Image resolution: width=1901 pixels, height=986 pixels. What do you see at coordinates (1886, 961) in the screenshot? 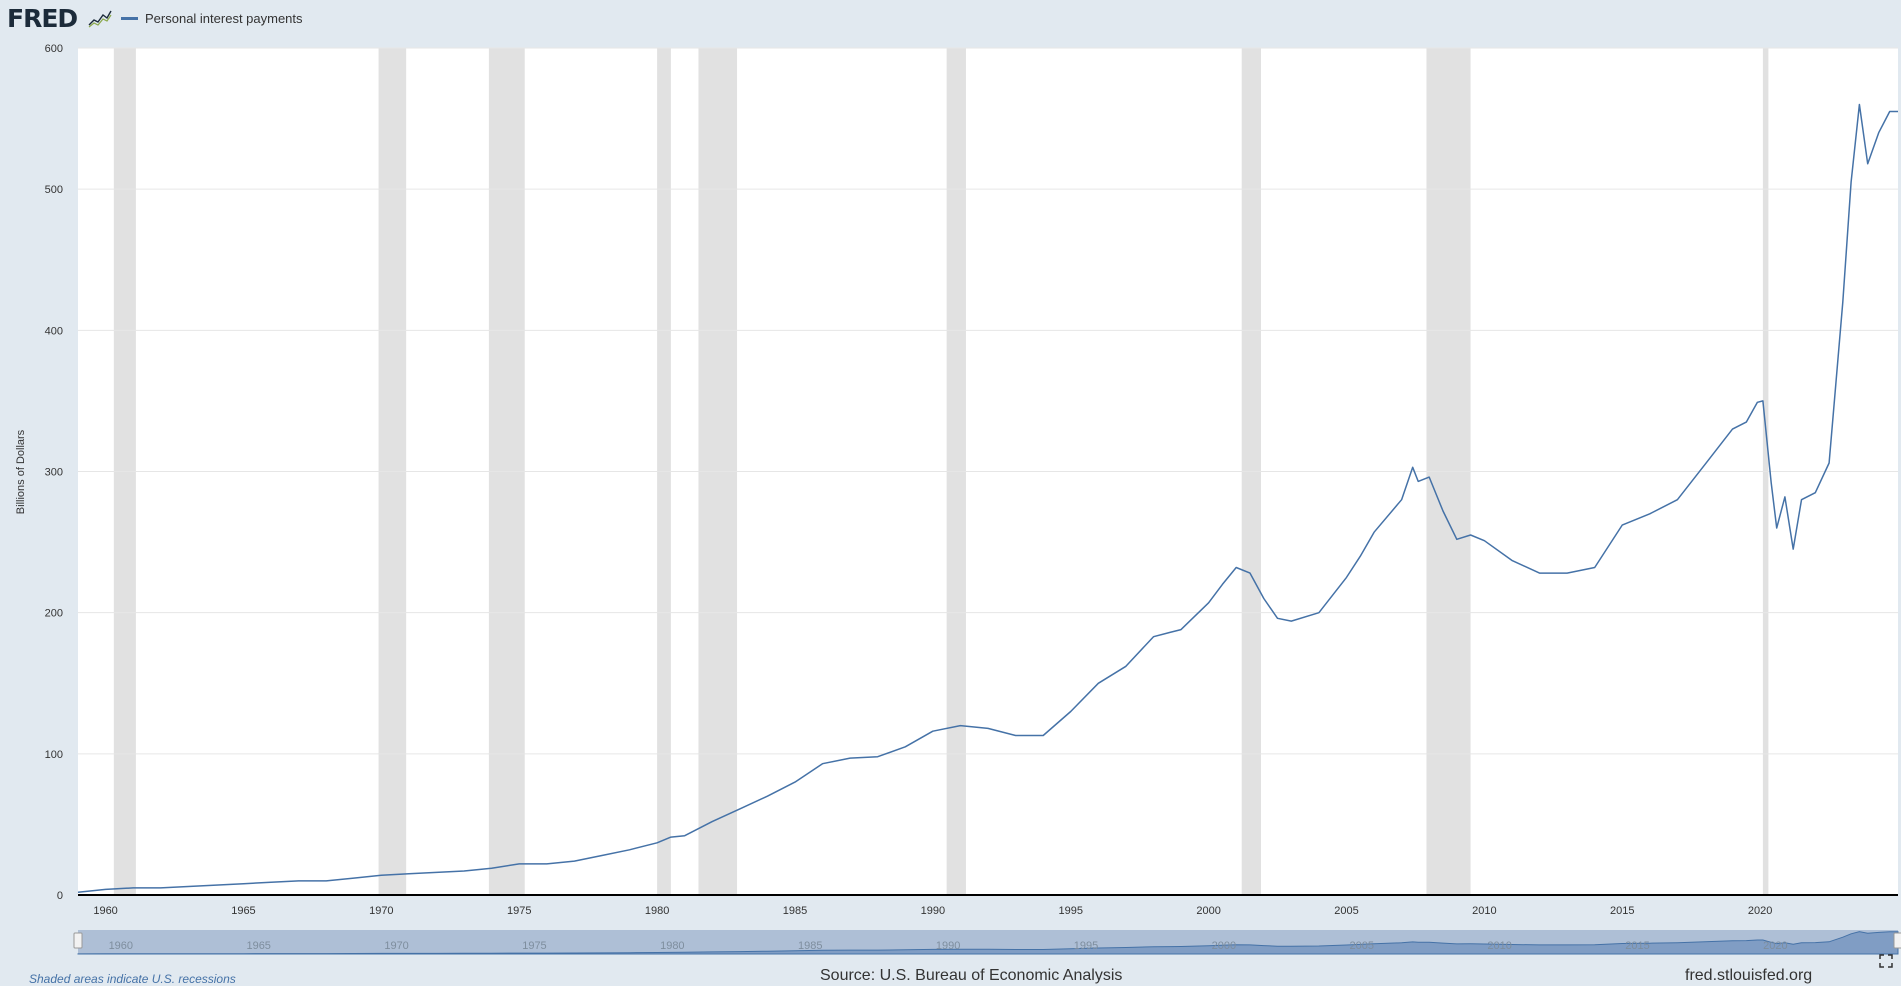
I see `fullscreen-icon` at bounding box center [1886, 961].